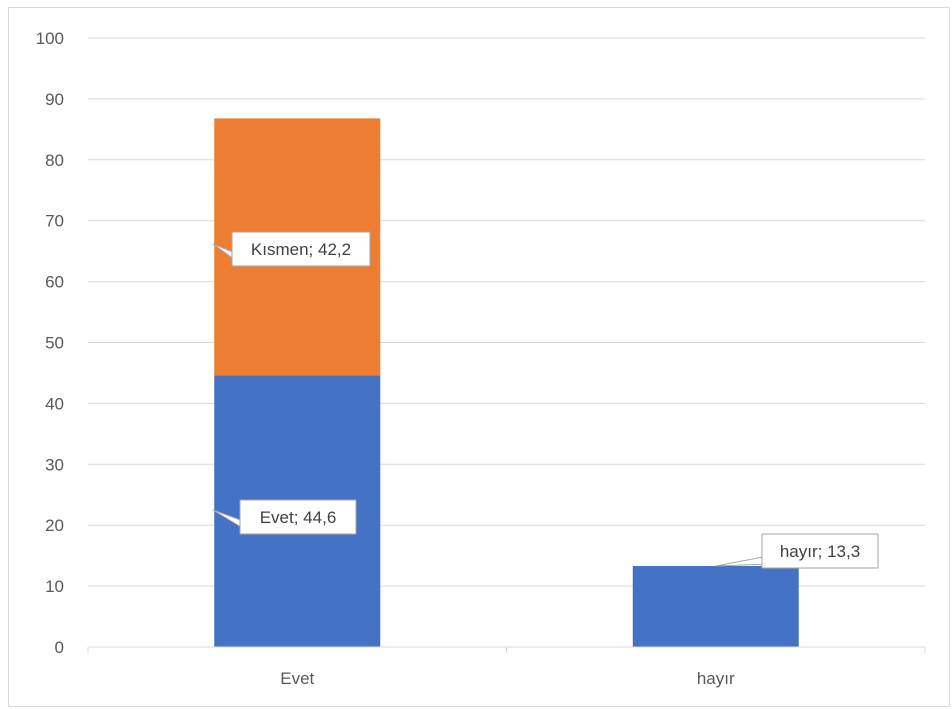 The width and height of the screenshot is (952, 709). Describe the element at coordinates (54, 403) in the screenshot. I see `y-tick-label: 40` at that location.